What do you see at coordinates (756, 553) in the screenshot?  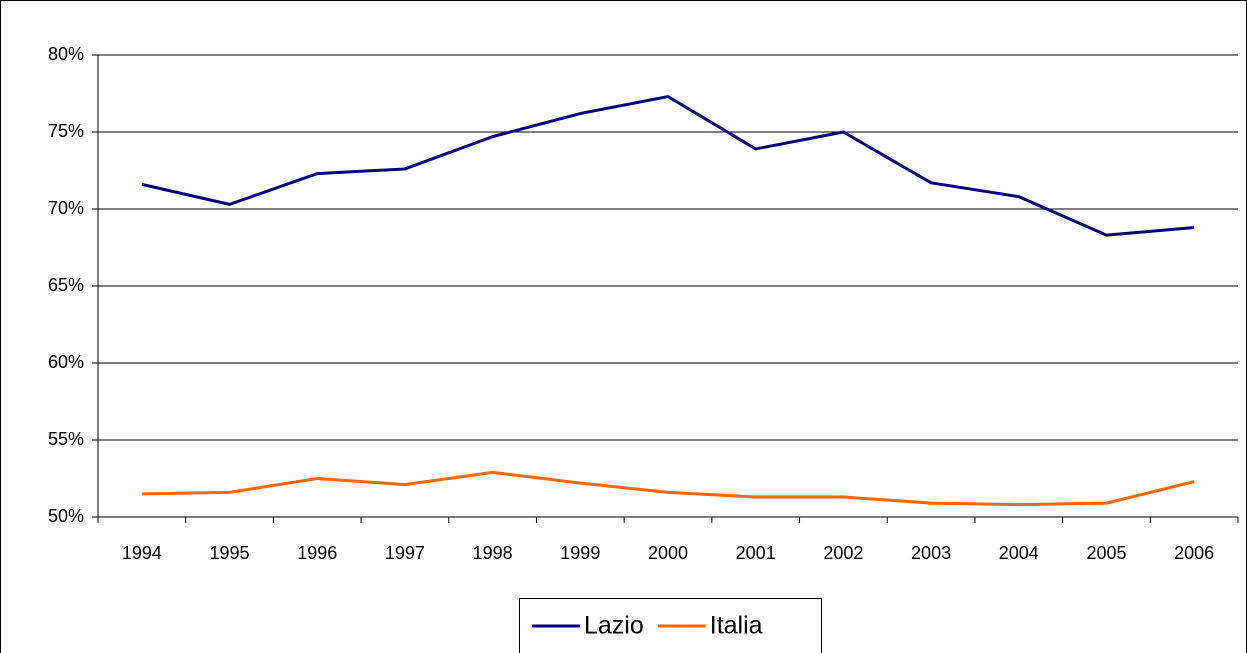 I see `x-tick-label: 2001` at bounding box center [756, 553].